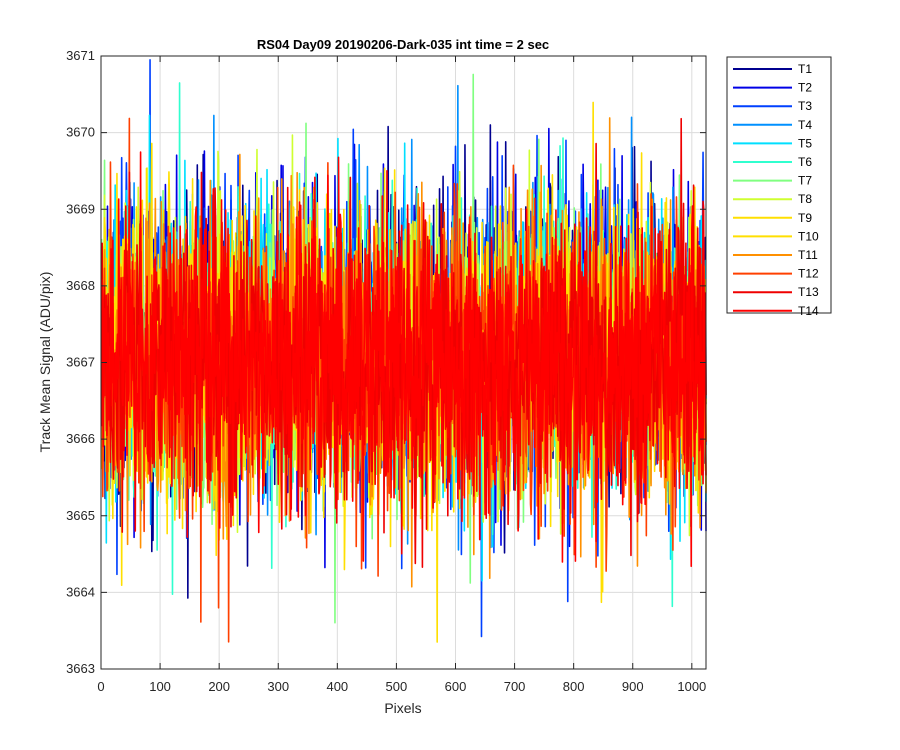  I want to click on x-tick-label: 400, so click(337, 686).